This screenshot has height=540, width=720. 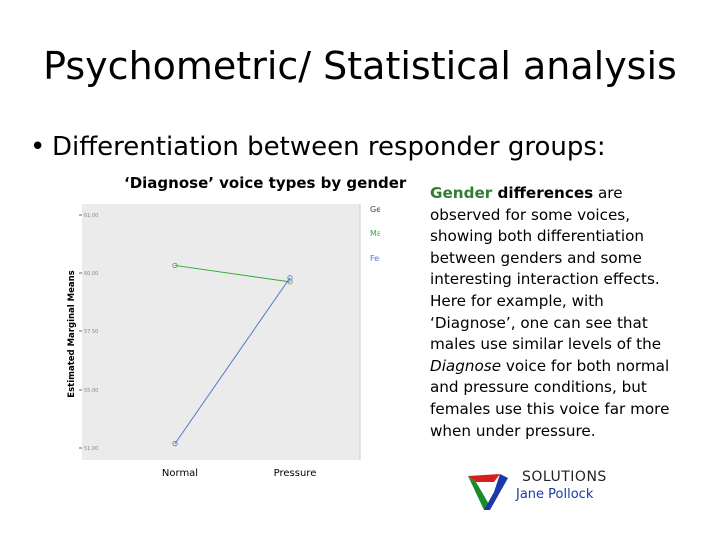 I want to click on slide-title: Psychometric/ Statistical analysis, so click(x=360, y=66).